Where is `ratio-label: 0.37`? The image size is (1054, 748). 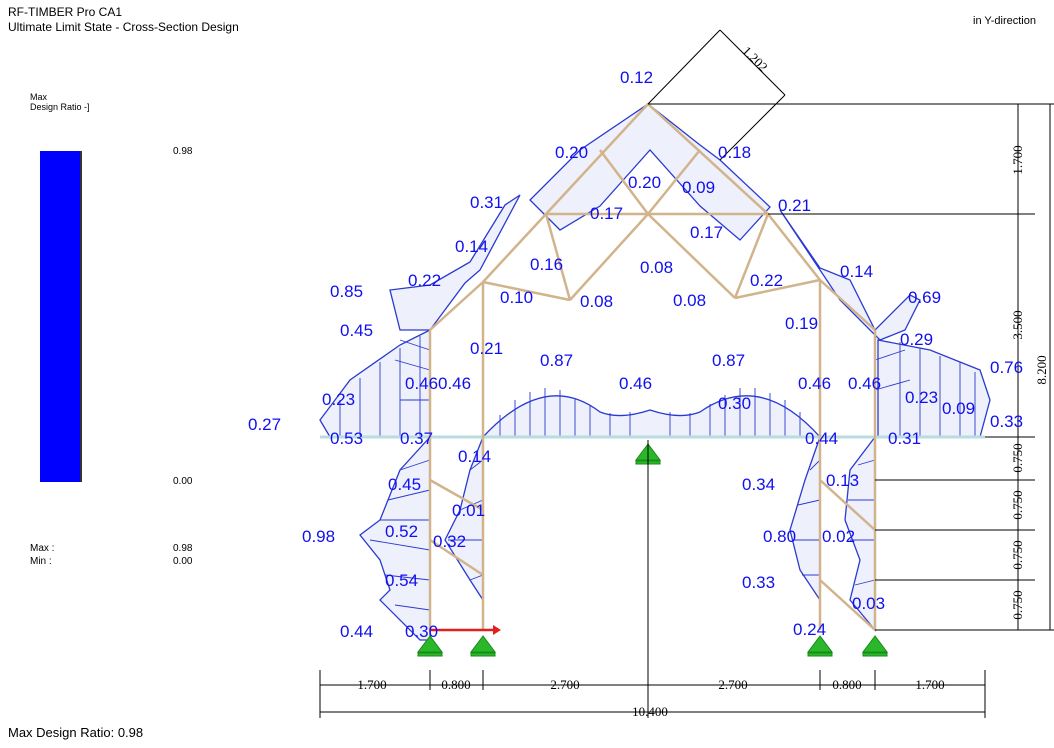
ratio-label: 0.37 is located at coordinates (416, 438).